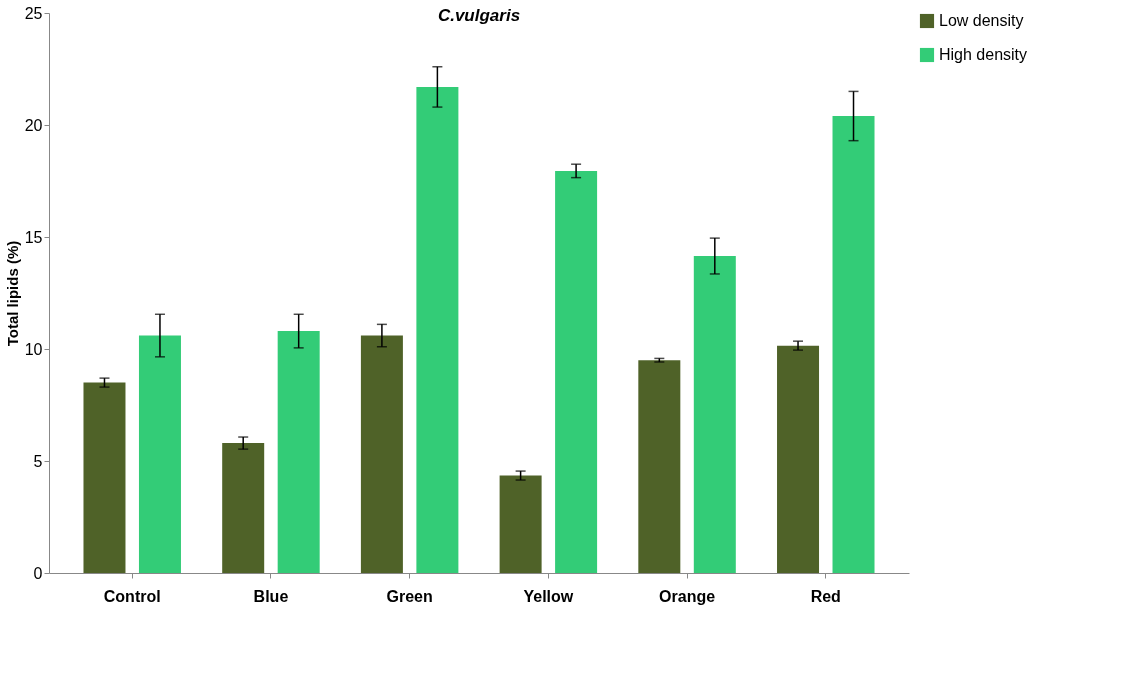  What do you see at coordinates (33, 13) in the screenshot?
I see `y-tick-label: 25` at bounding box center [33, 13].